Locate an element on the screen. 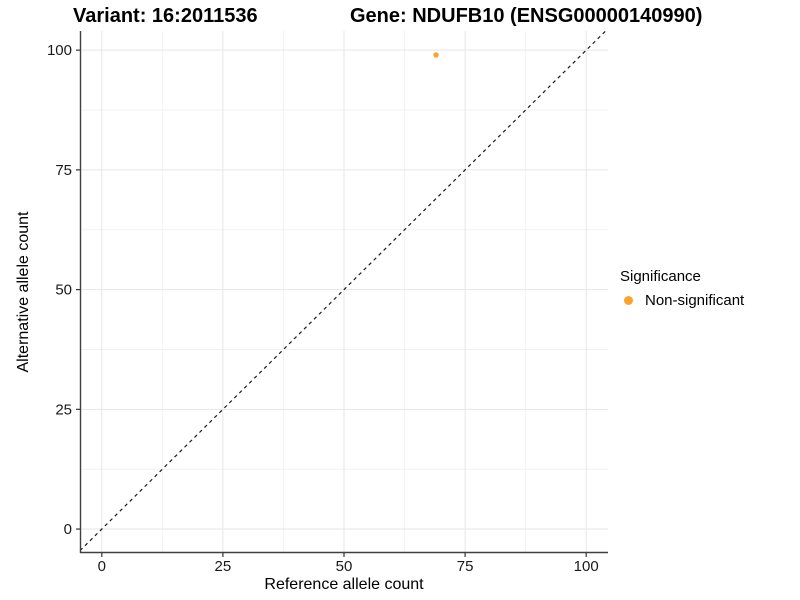  legend-entry: Non-significant is located at coordinates (682, 300).